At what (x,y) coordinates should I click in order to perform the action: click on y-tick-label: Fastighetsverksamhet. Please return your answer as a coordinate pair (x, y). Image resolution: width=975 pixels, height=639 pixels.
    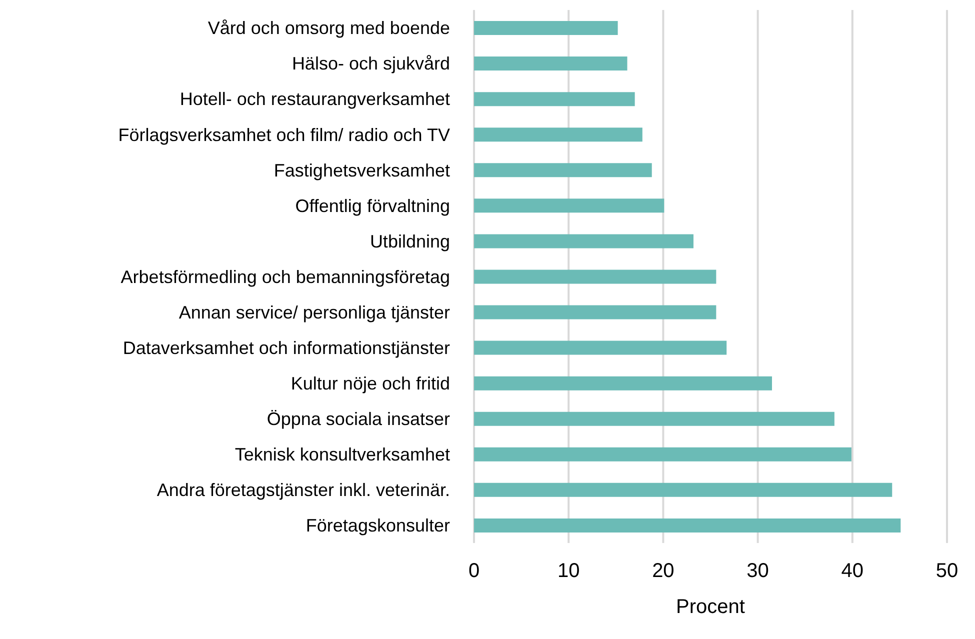
    Looking at the image, I should click on (362, 170).